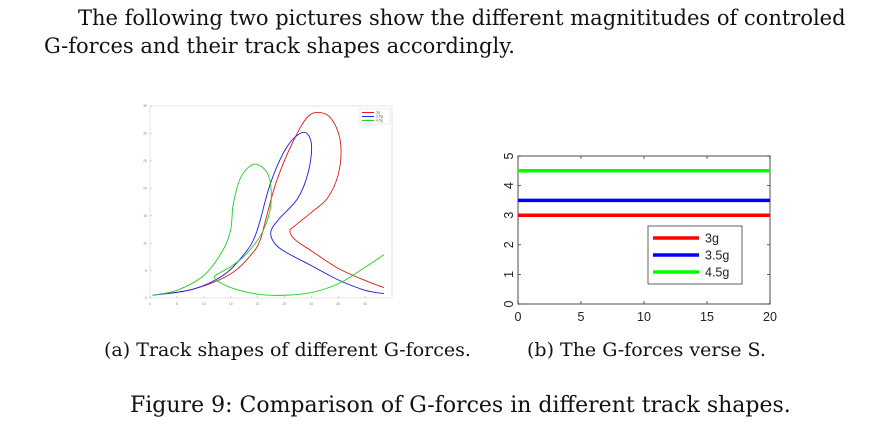 The image size is (894, 444). I want to click on y-tick-label: 15, so click(145, 216).